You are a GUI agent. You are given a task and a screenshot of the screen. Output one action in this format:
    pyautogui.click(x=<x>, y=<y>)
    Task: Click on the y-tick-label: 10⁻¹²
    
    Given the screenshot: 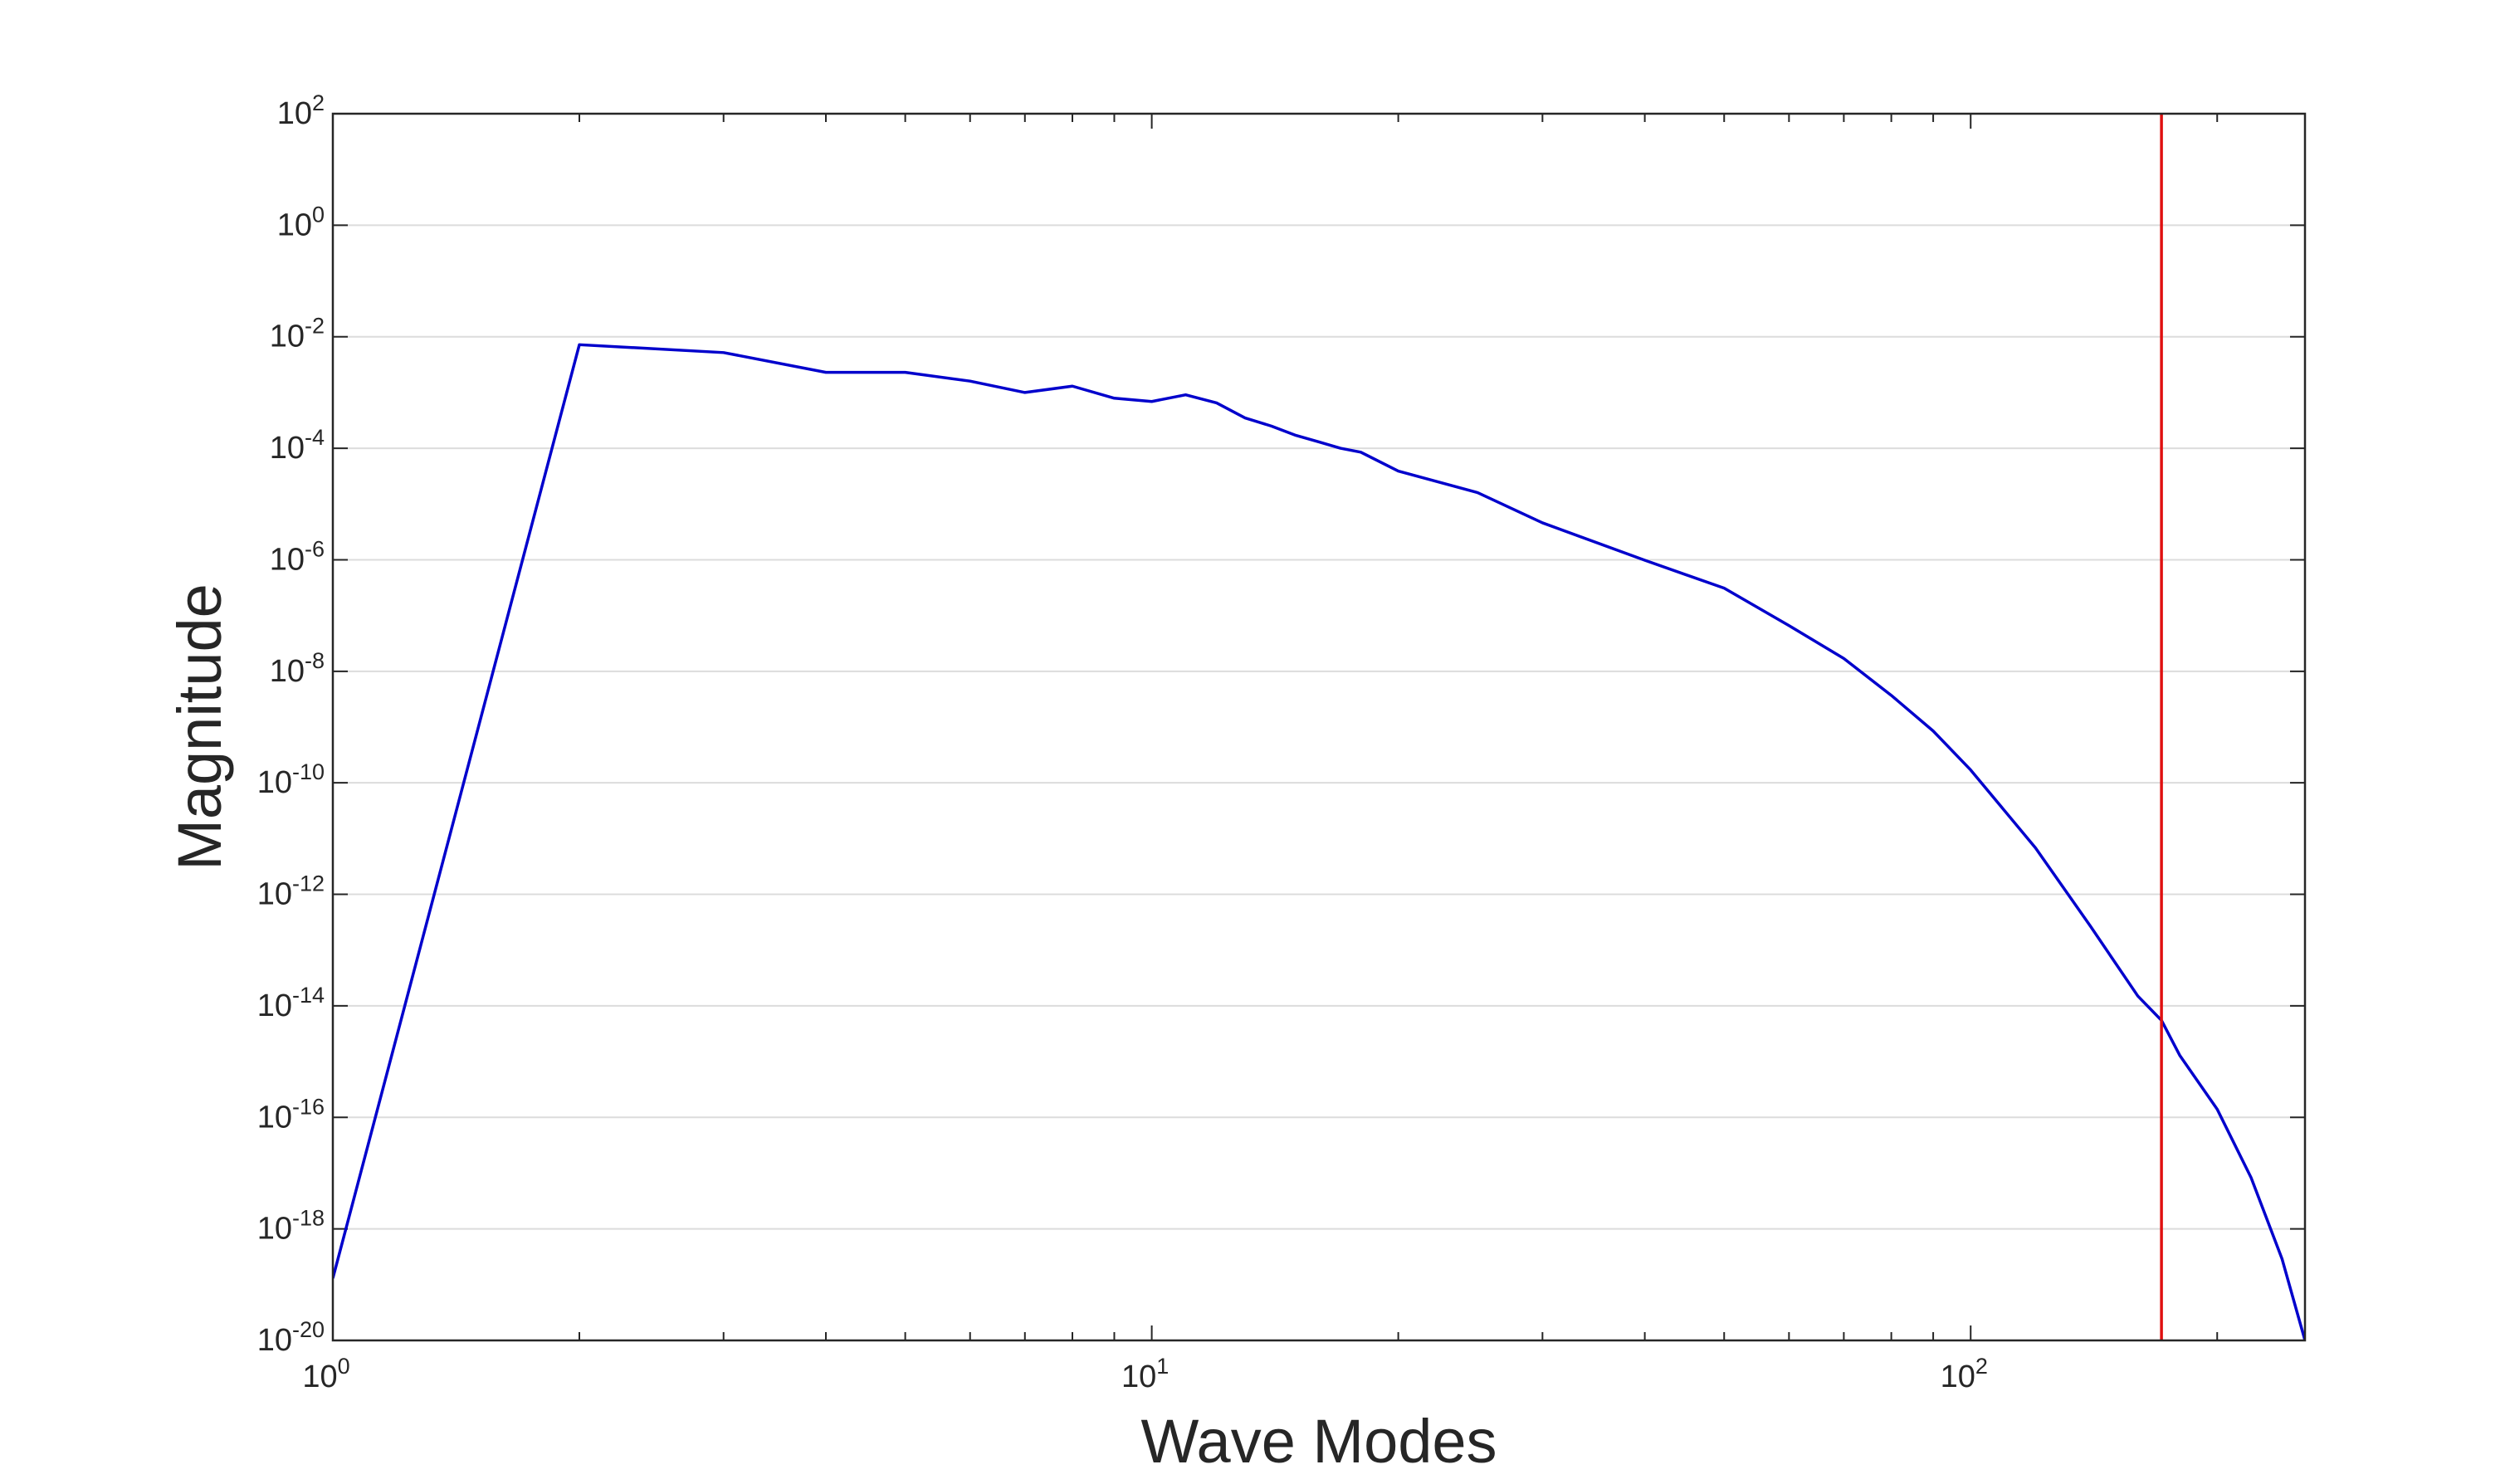 What is the action you would take?
    pyautogui.click(x=291, y=891)
    